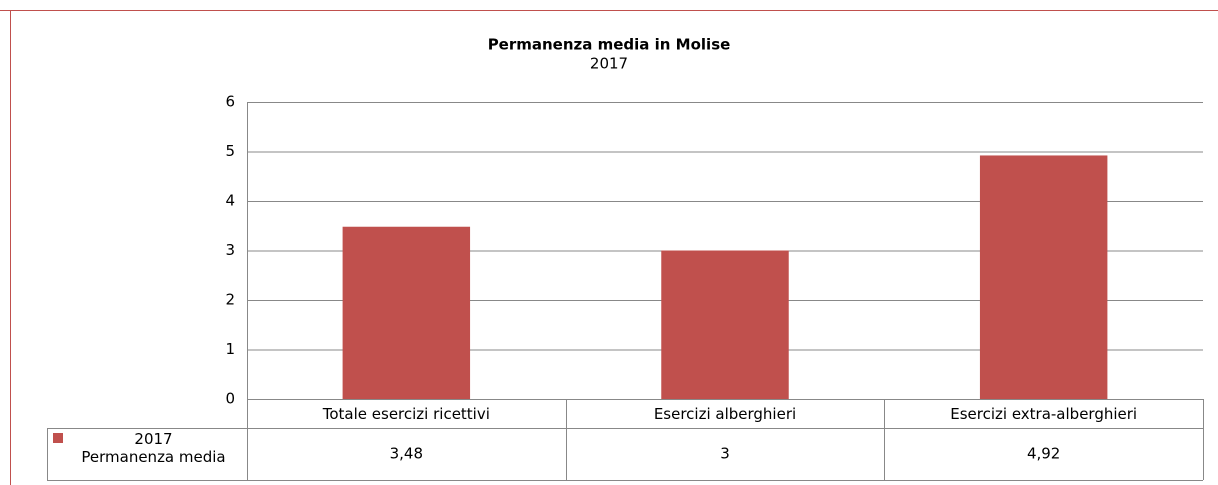 The image size is (1218, 485). Describe the element at coordinates (230, 300) in the screenshot. I see `y-tick-label: 2` at that location.